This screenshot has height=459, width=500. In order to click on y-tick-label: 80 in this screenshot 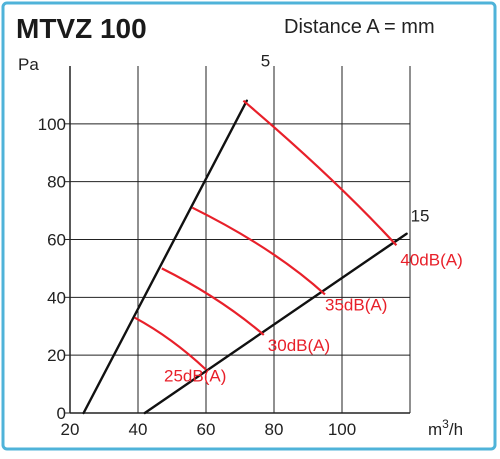, I will do `click(56, 182)`.